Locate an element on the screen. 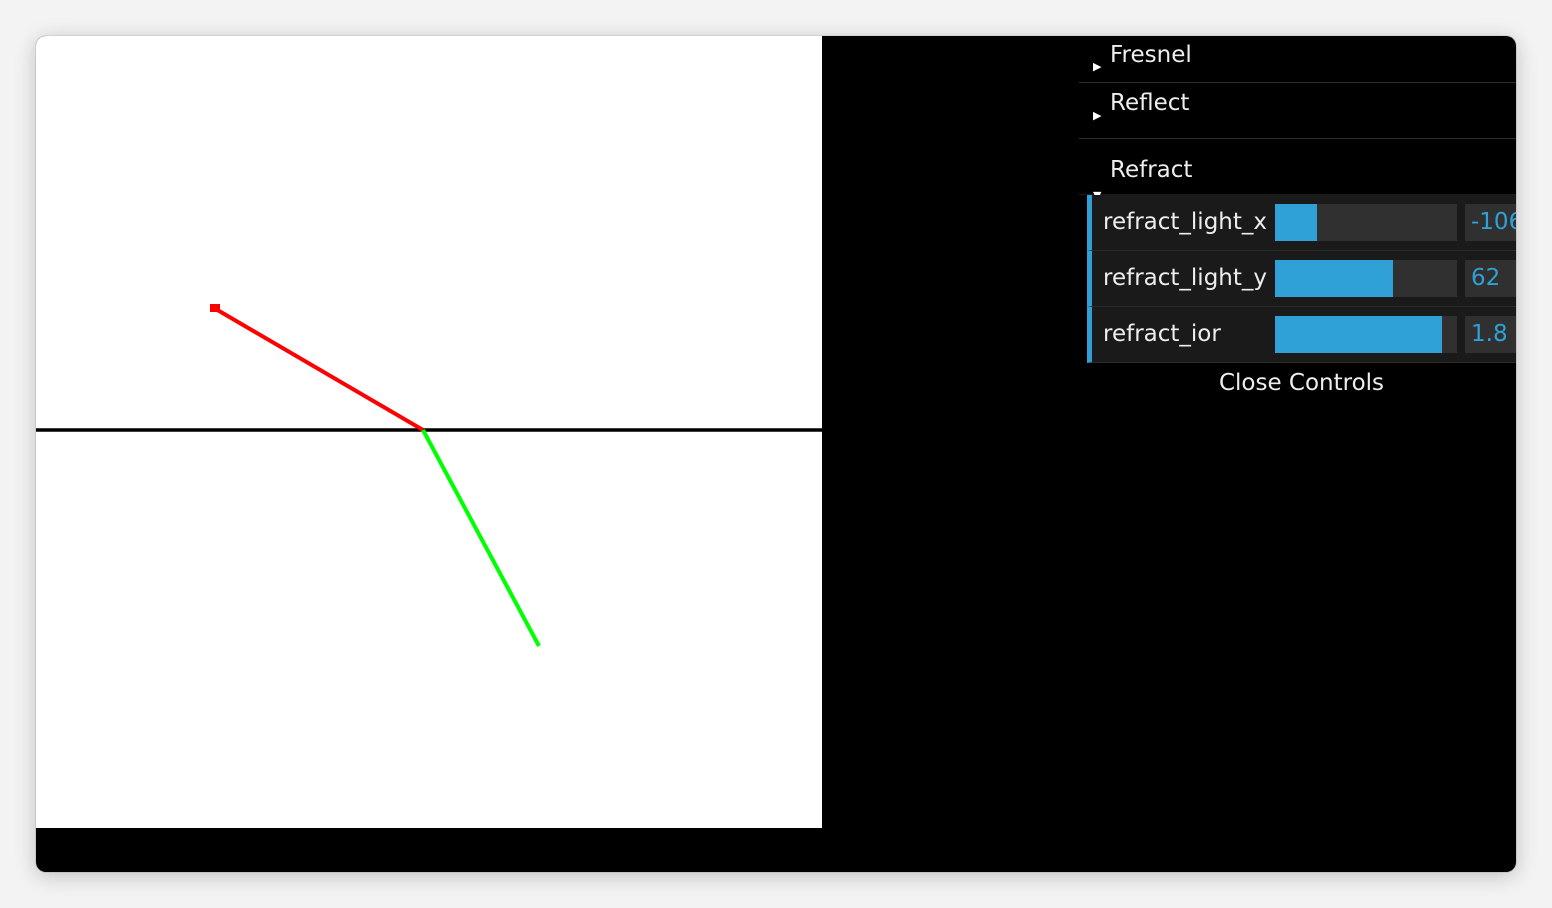 The width and height of the screenshot is (1552, 908). refract-light-y-slider is located at coordinates (1366, 278).